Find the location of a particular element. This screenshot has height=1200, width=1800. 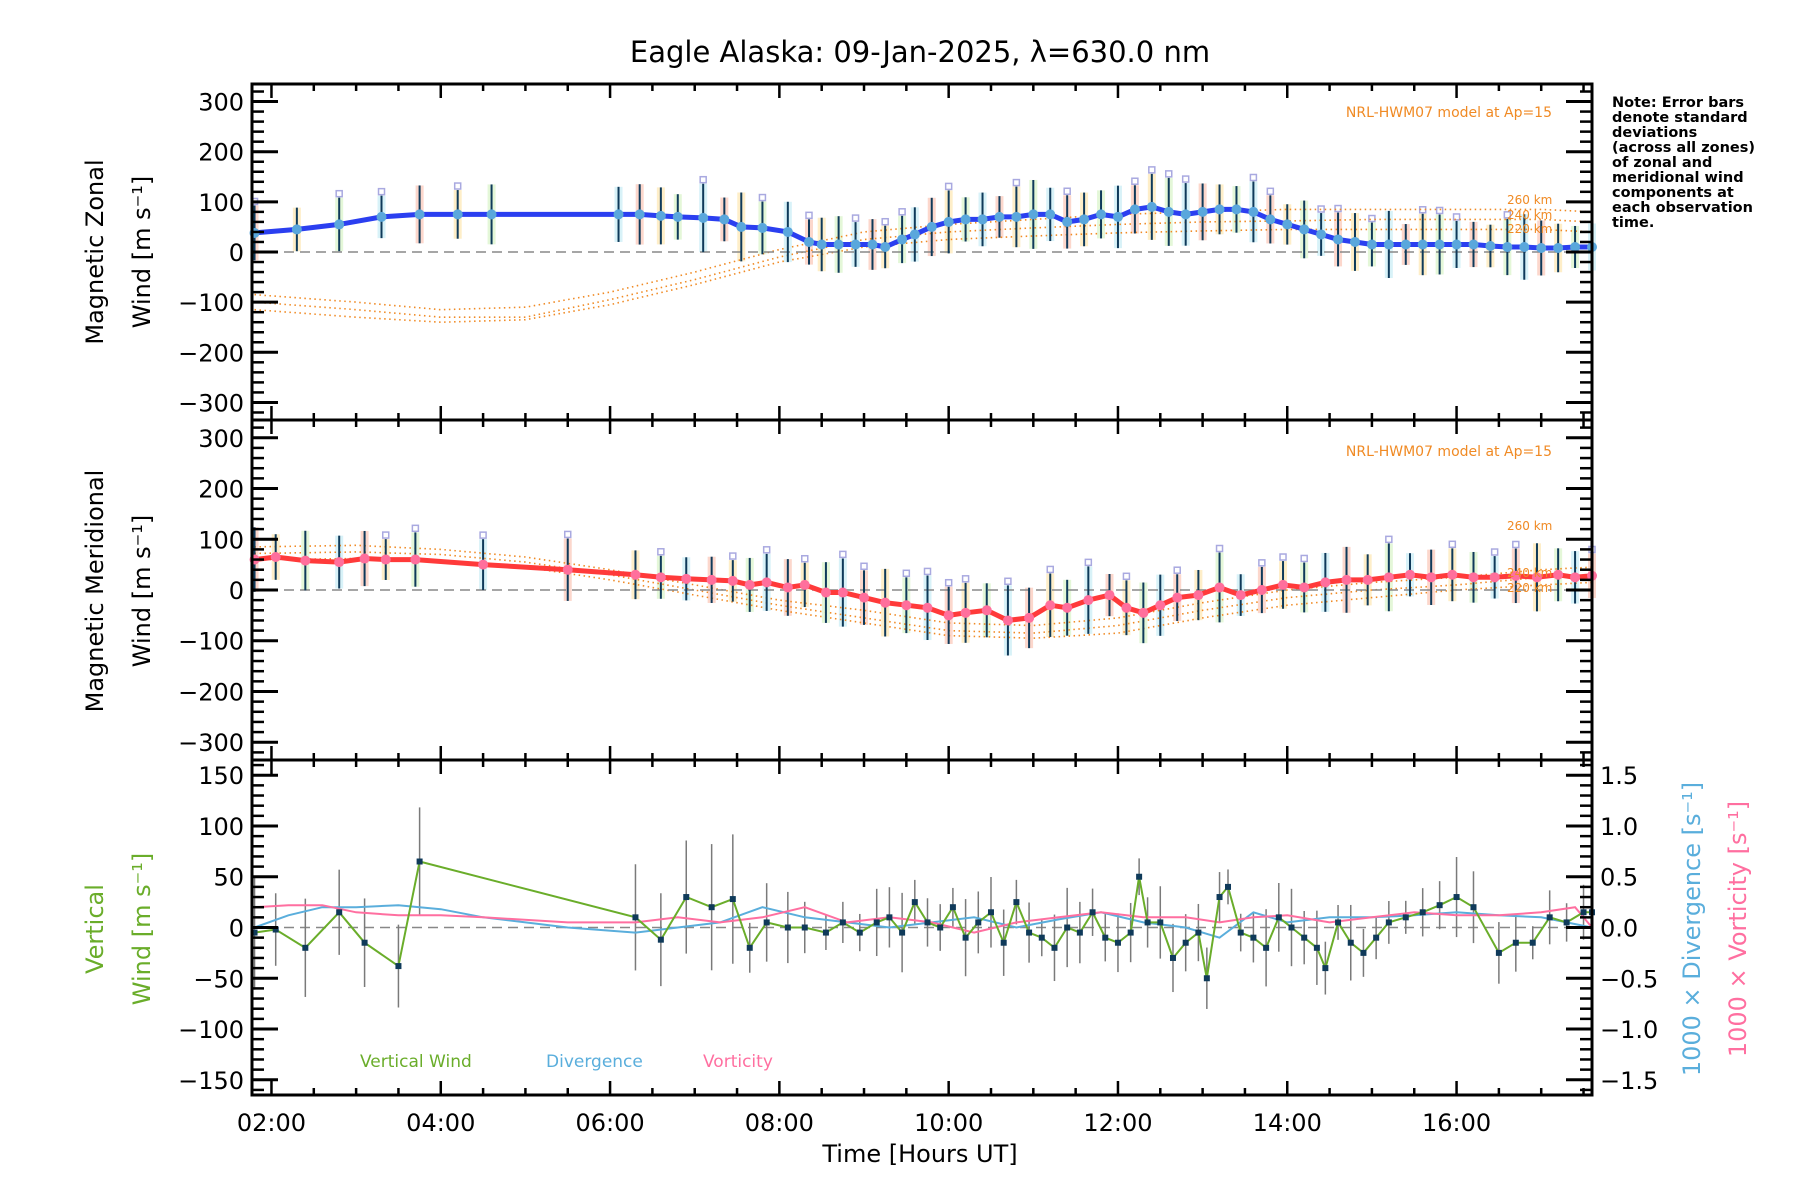

vertical-ylabel-2: Wind [m s⁻¹] is located at coordinates (142, 929).